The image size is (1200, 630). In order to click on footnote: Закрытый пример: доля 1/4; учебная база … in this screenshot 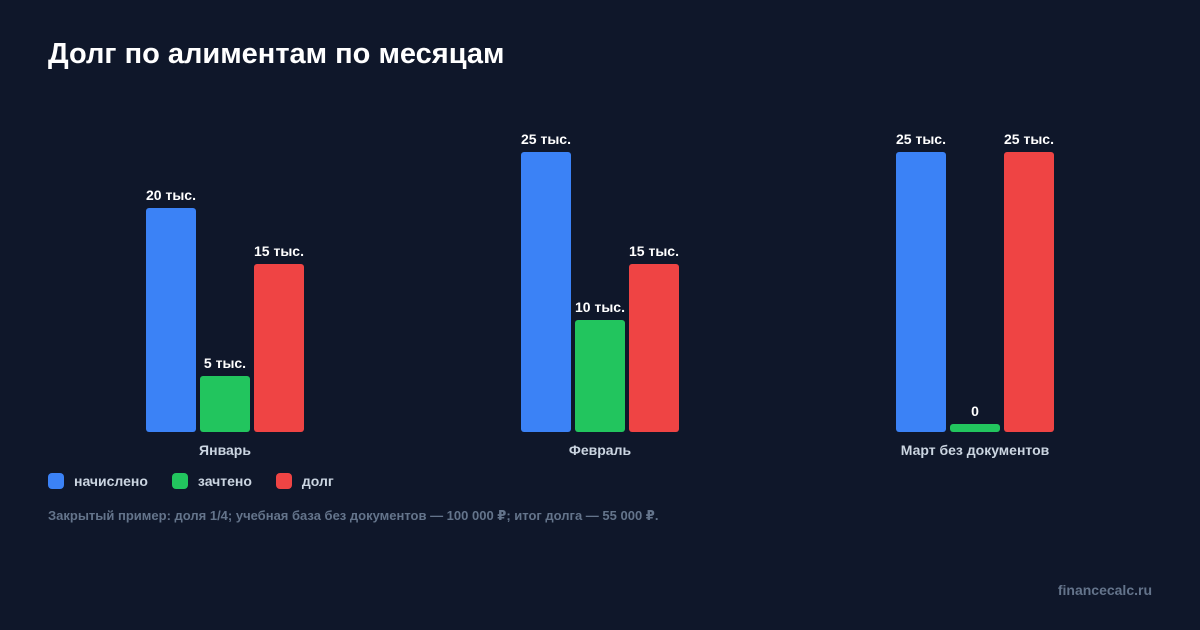, I will do `click(353, 515)`.